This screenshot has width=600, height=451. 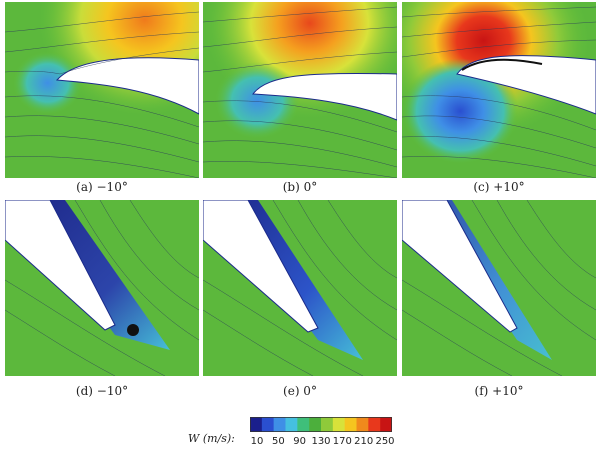 What do you see at coordinates (499, 288) in the screenshot?
I see `velocity-contour-panel-f` at bounding box center [499, 288].